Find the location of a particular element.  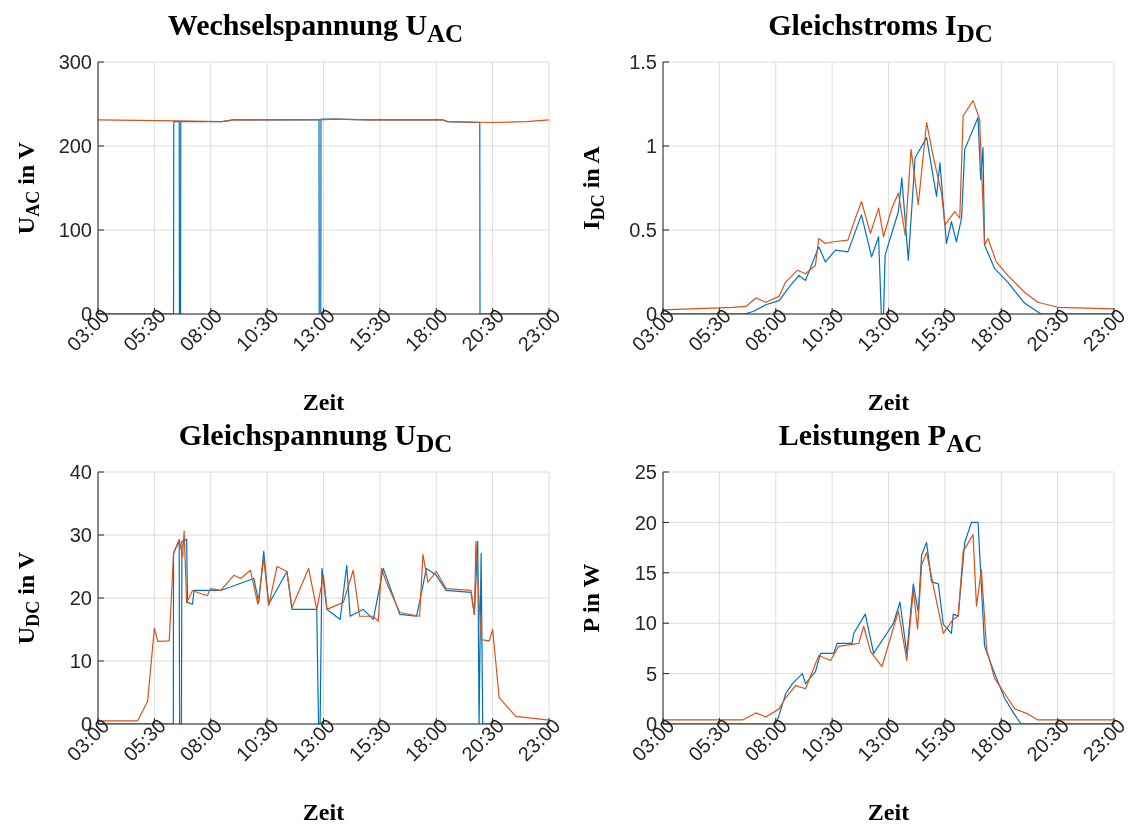

y-tick-label: 100 is located at coordinates (75, 230).